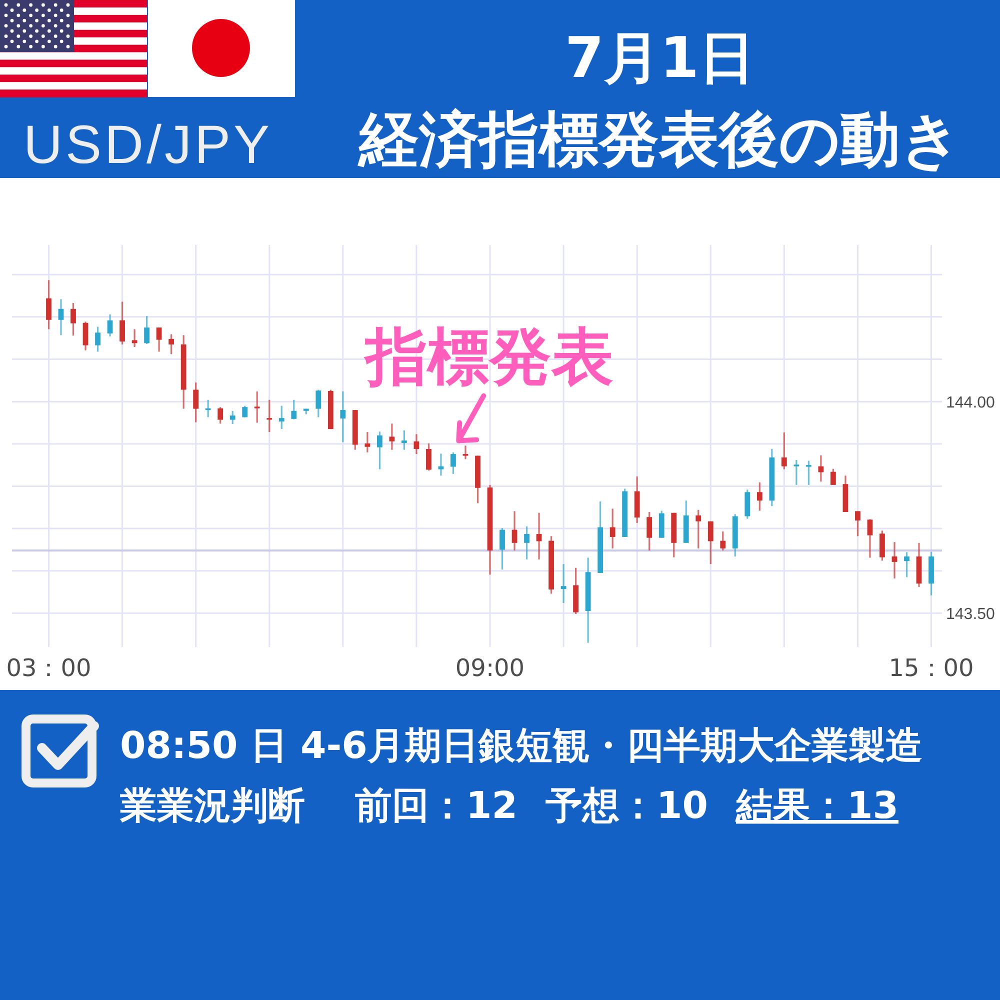  I want to click on text: USD/JPY, so click(148, 145).